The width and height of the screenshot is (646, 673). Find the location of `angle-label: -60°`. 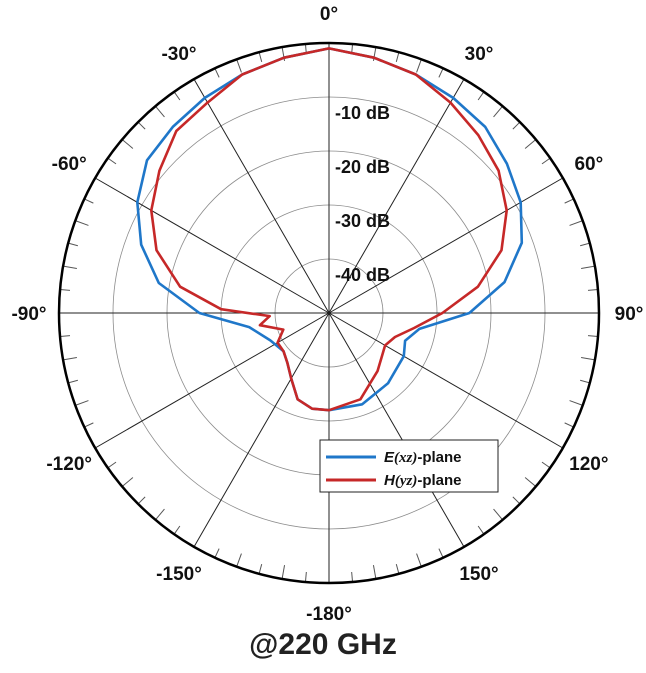

angle-label: -60° is located at coordinates (69, 164).